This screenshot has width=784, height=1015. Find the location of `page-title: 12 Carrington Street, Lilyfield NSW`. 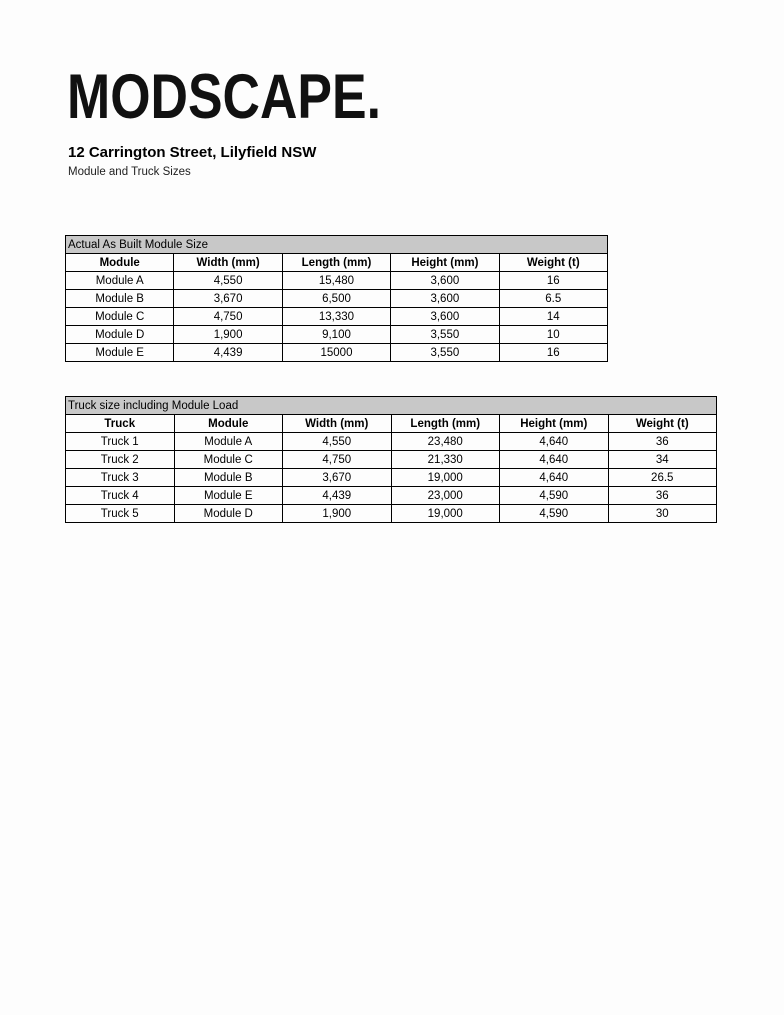

page-title: 12 Carrington Street, Lilyfield NSW is located at coordinates (192, 152).